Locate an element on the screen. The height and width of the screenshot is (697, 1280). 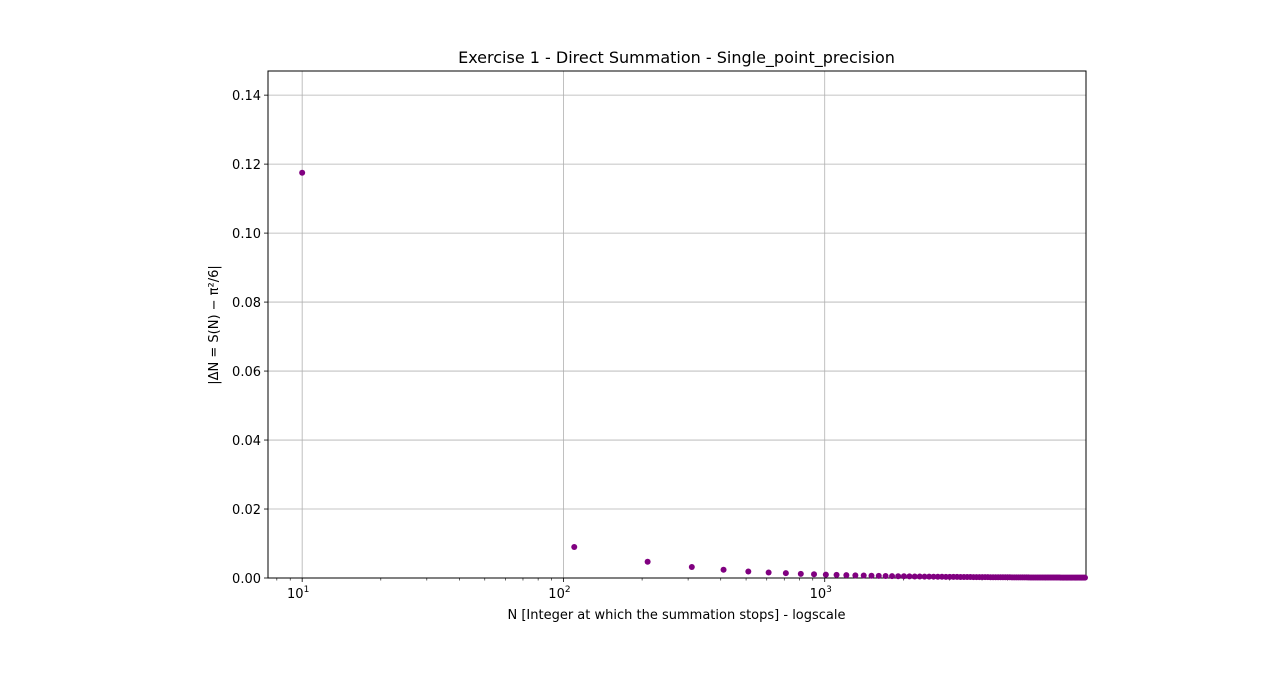
y-tick-label: 0.14 is located at coordinates (246, 96).